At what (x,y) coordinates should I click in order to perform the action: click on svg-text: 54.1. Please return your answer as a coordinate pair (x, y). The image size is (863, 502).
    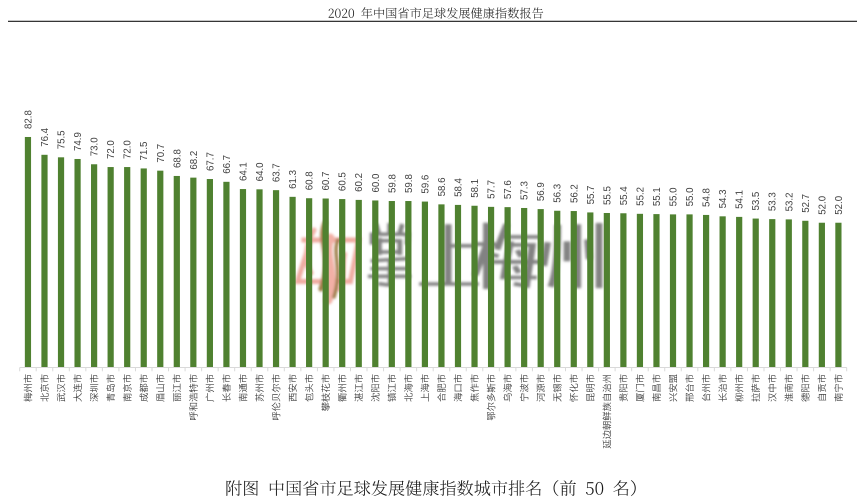
    Looking at the image, I should click on (740, 199).